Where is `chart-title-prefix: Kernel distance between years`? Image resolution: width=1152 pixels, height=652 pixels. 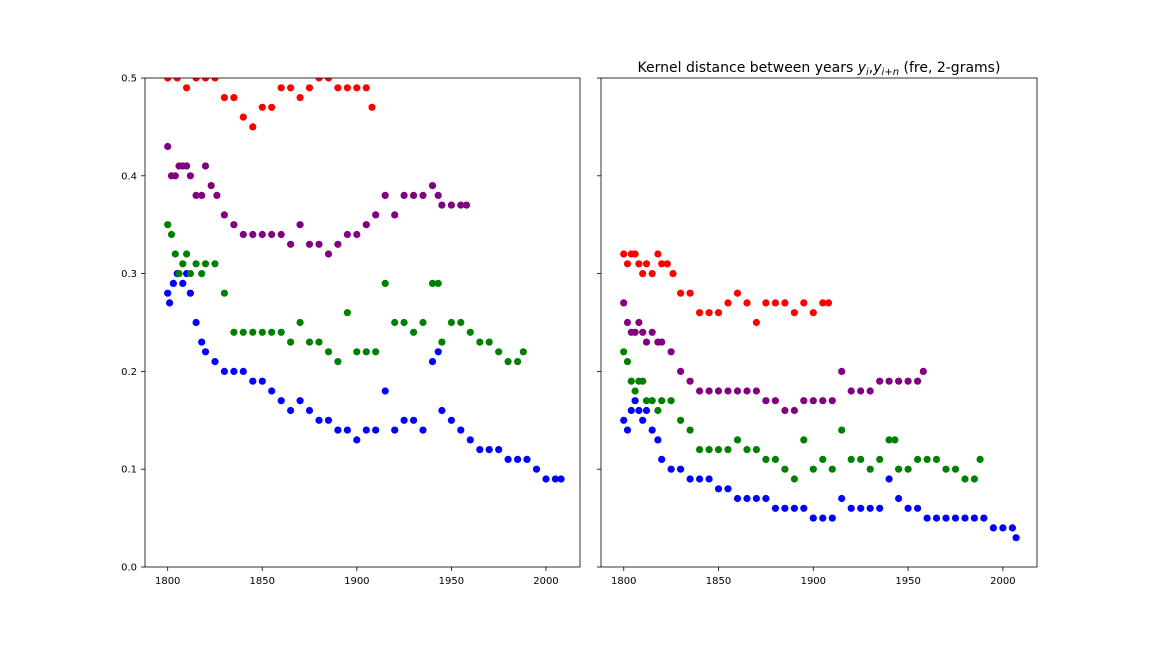
chart-title-prefix: Kernel distance between years is located at coordinates (748, 68).